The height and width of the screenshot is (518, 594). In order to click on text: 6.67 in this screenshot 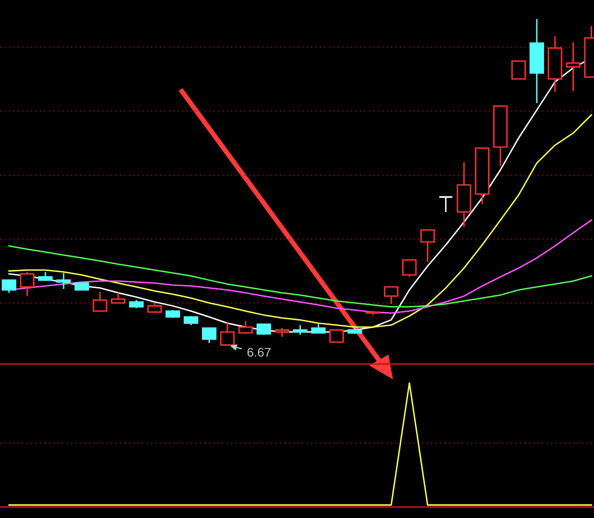, I will do `click(259, 352)`.